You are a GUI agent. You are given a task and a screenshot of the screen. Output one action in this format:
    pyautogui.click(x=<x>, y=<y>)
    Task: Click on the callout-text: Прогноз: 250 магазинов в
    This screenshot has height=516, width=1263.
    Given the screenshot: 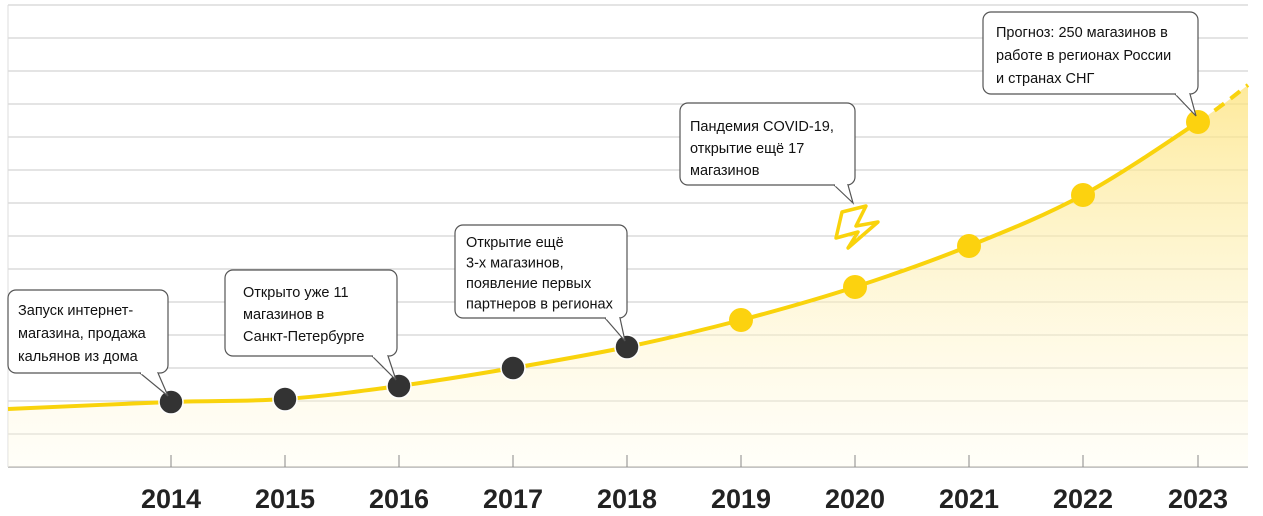 What is the action you would take?
    pyautogui.click(x=1082, y=33)
    